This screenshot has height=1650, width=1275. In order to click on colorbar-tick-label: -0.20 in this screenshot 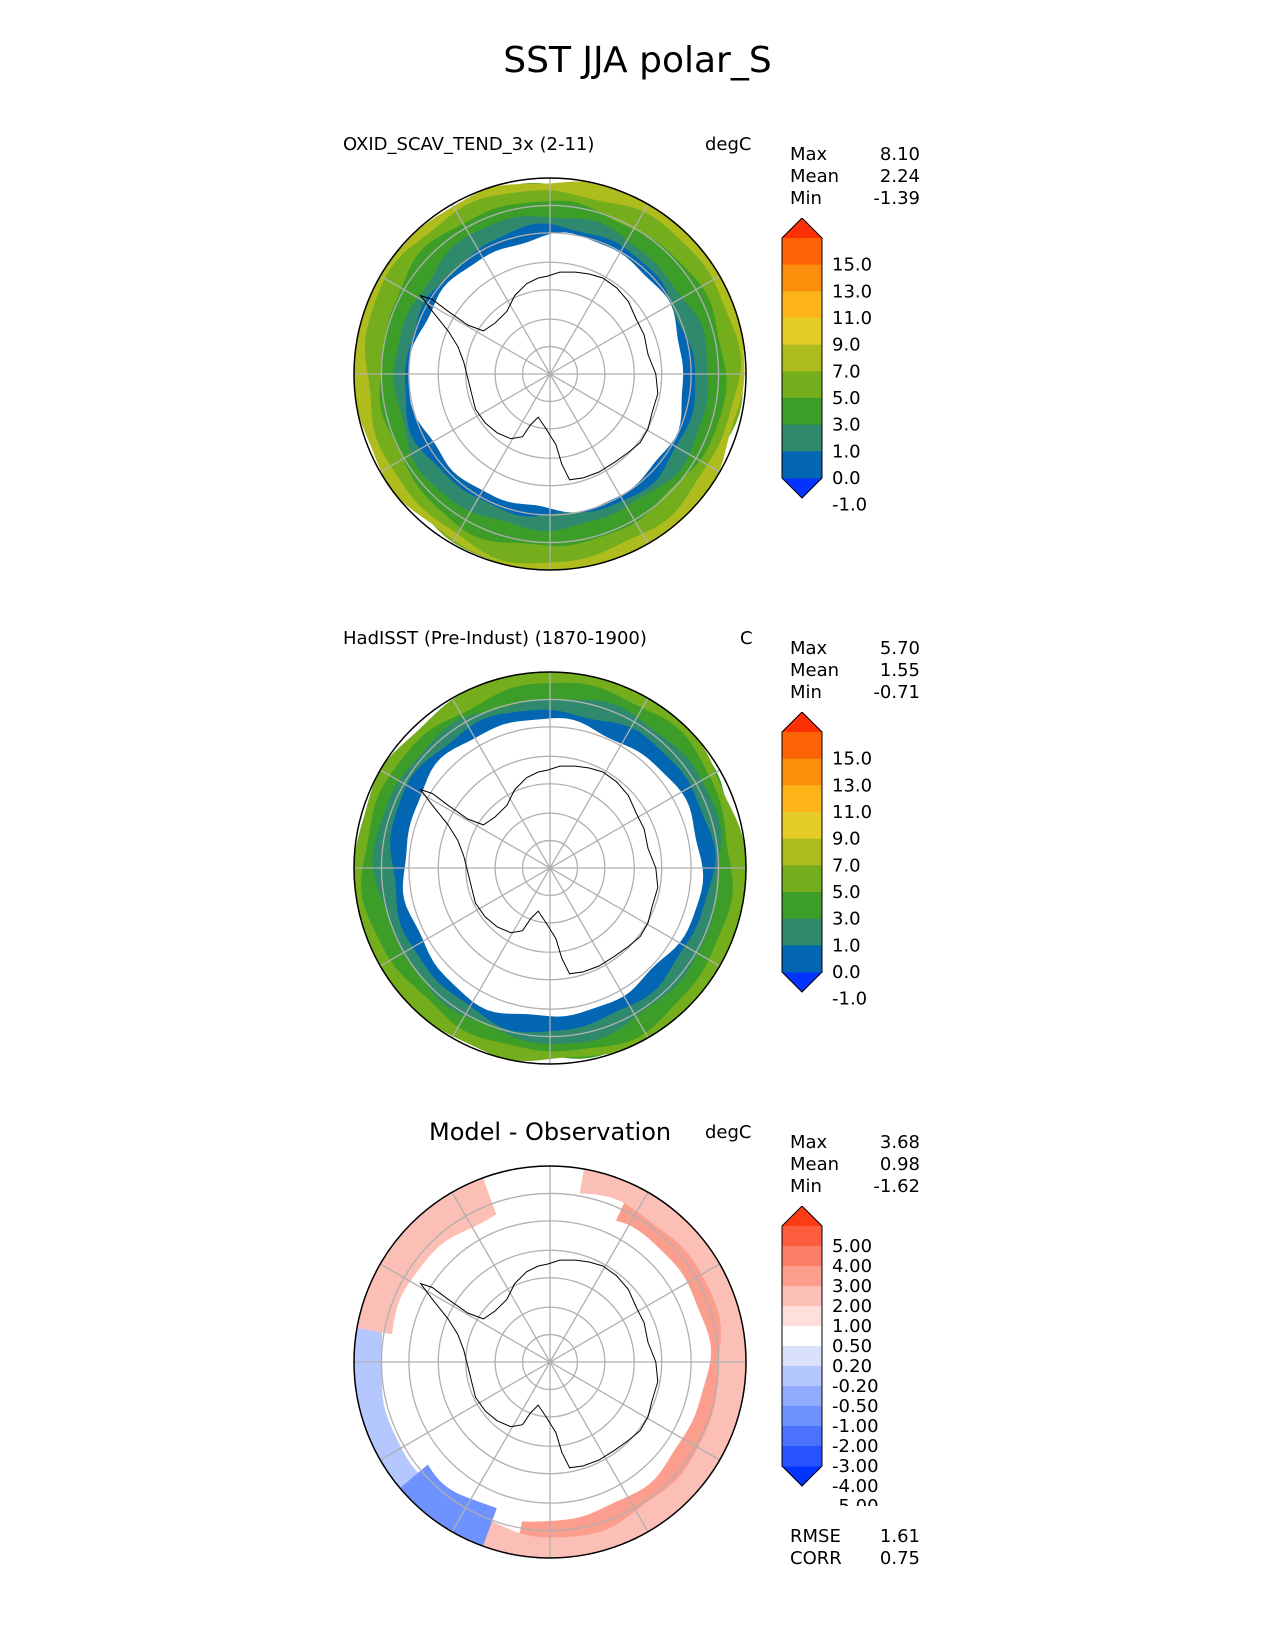, I will do `click(855, 1386)`.